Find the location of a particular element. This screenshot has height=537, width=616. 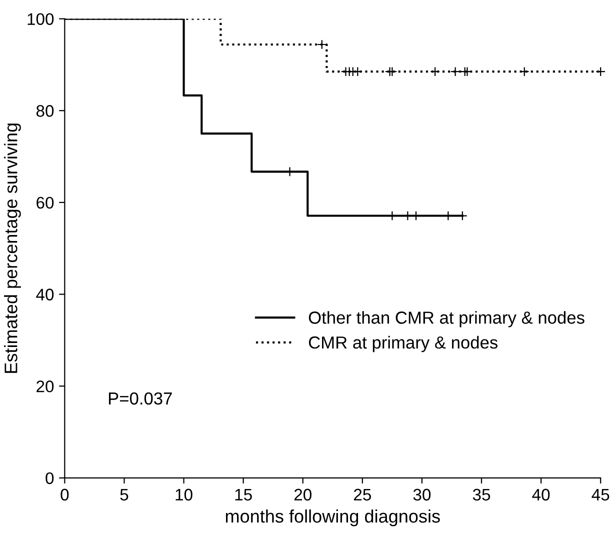

x-tick-label: 5 is located at coordinates (124, 494).